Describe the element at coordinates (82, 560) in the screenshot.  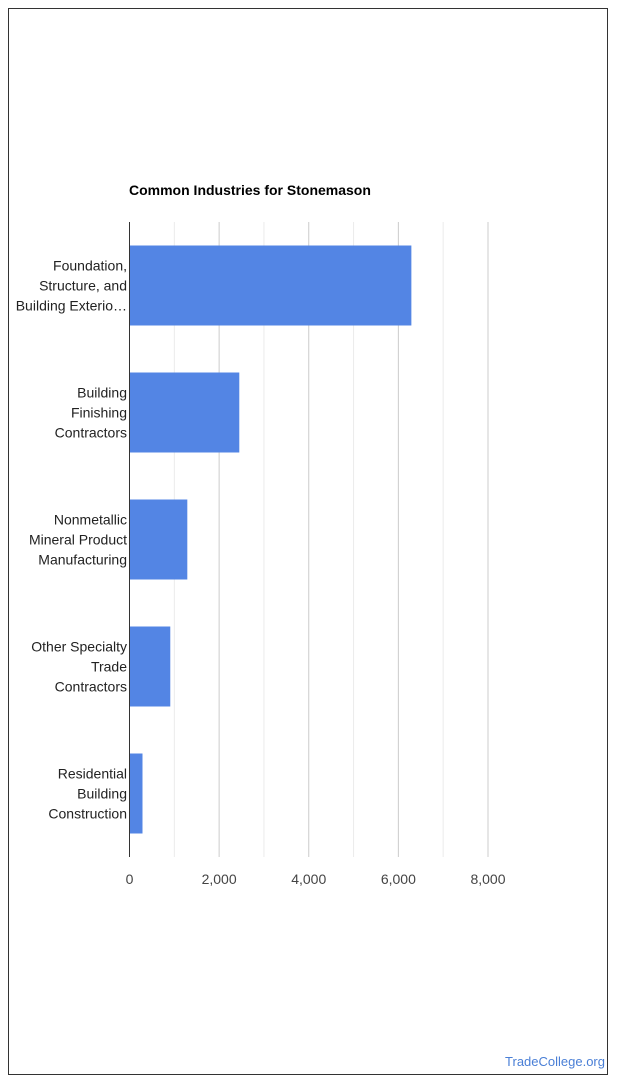
I see `category-label: Manufacturing` at that location.